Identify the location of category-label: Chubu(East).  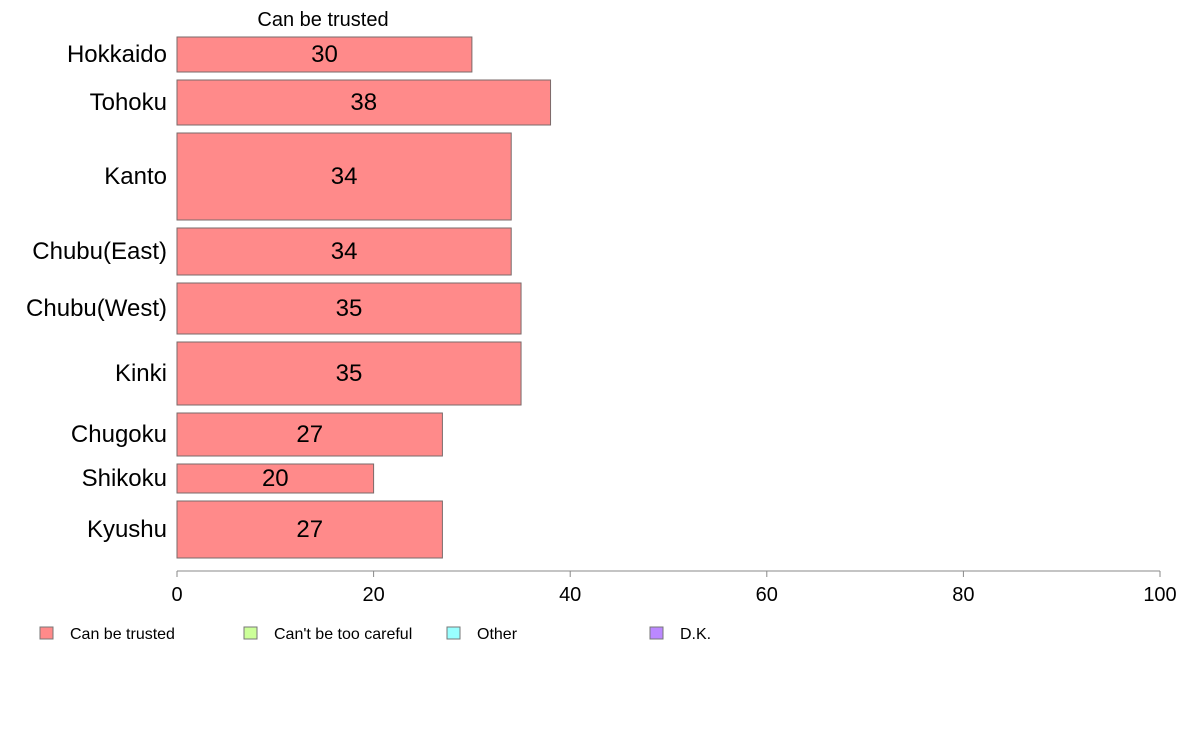
(99, 251).